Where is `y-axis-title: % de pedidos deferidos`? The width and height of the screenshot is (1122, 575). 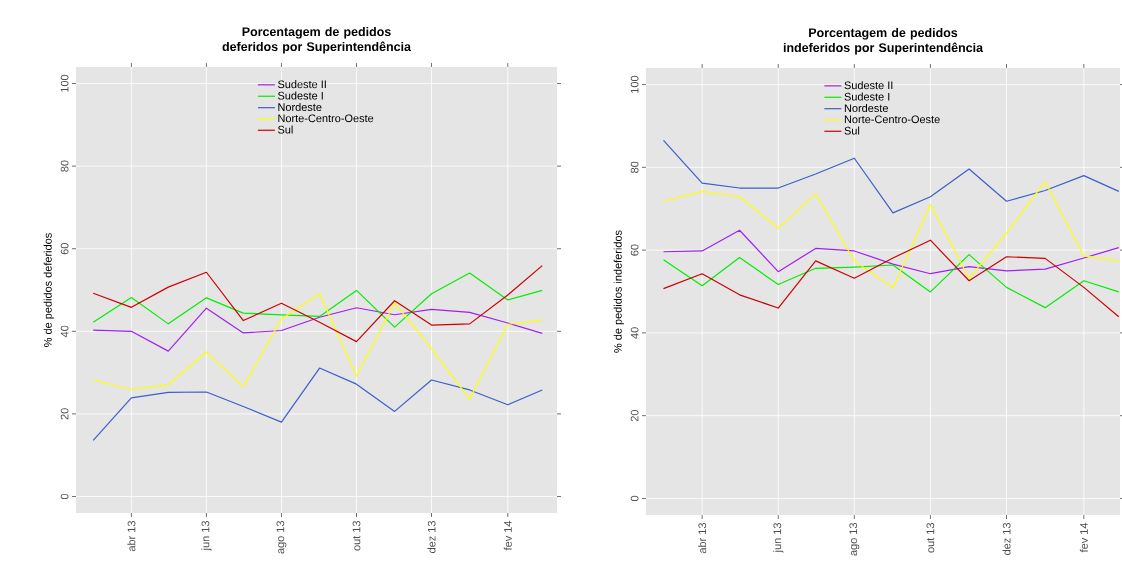
y-axis-title: % de pedidos deferidos is located at coordinates (48, 290).